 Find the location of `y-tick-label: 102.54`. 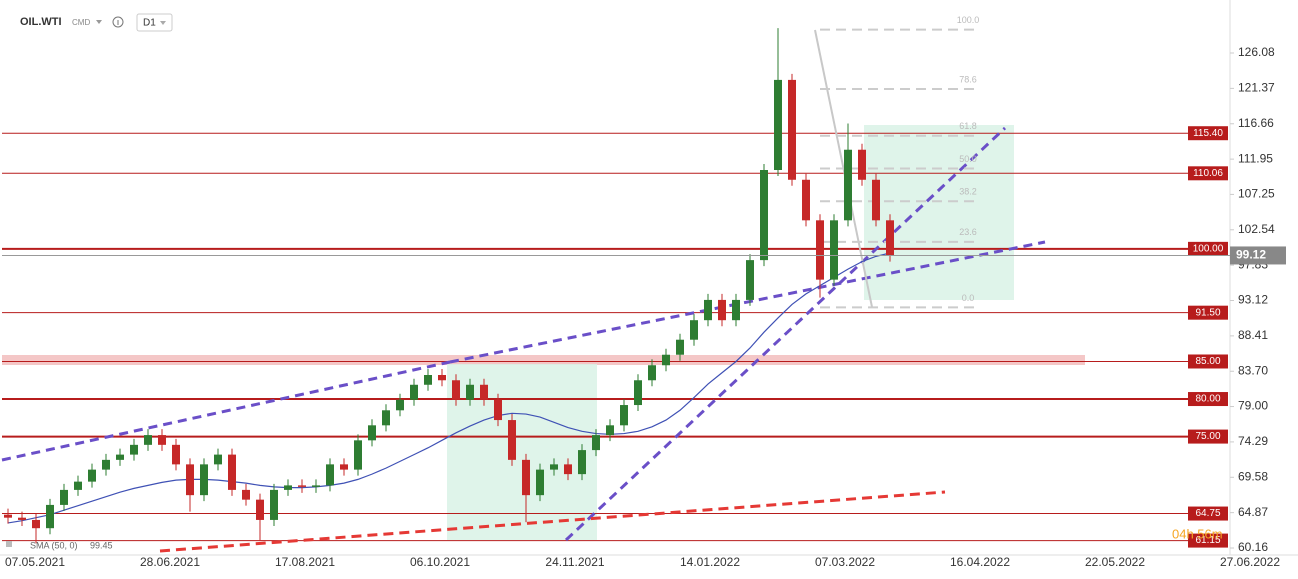

y-tick-label: 102.54 is located at coordinates (1256, 229).